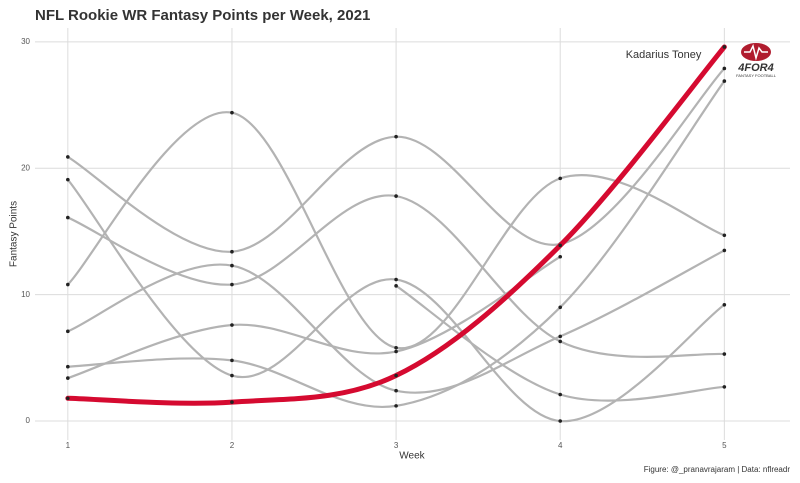 The width and height of the screenshot is (800, 483). What do you see at coordinates (25, 167) in the screenshot?
I see `y-tick-label: 20` at bounding box center [25, 167].